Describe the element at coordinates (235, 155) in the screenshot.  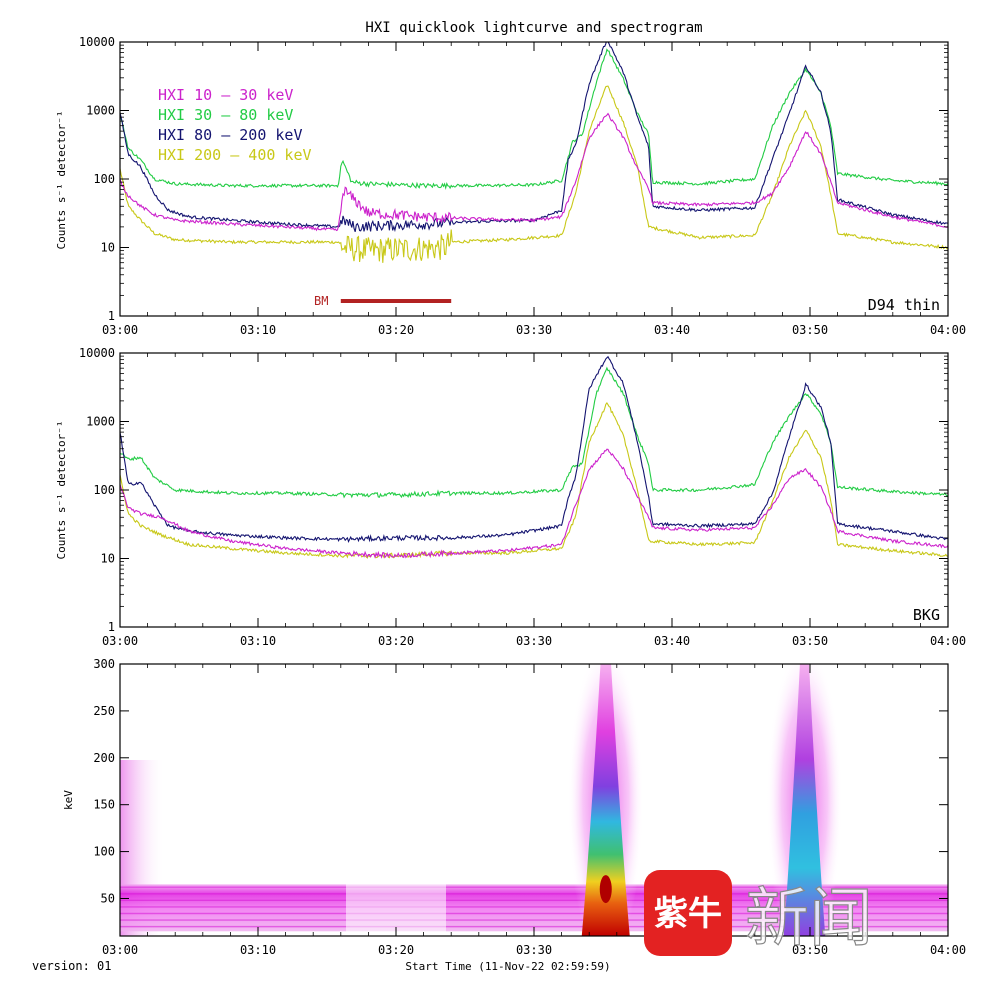
I see `legend-entry-200-400: HXI 200 – 400 keV` at that location.